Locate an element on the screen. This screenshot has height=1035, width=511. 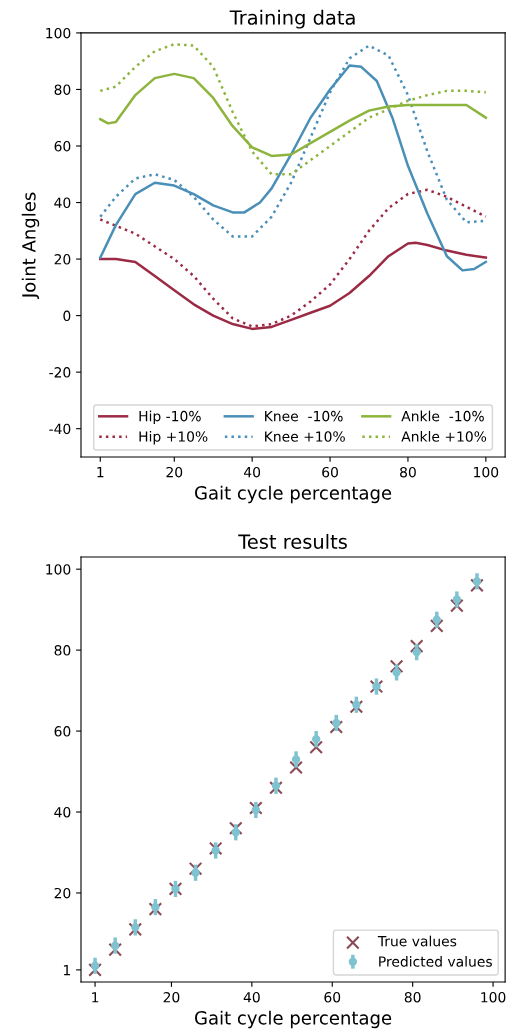
y-tick-label: -40 is located at coordinates (60, 429).